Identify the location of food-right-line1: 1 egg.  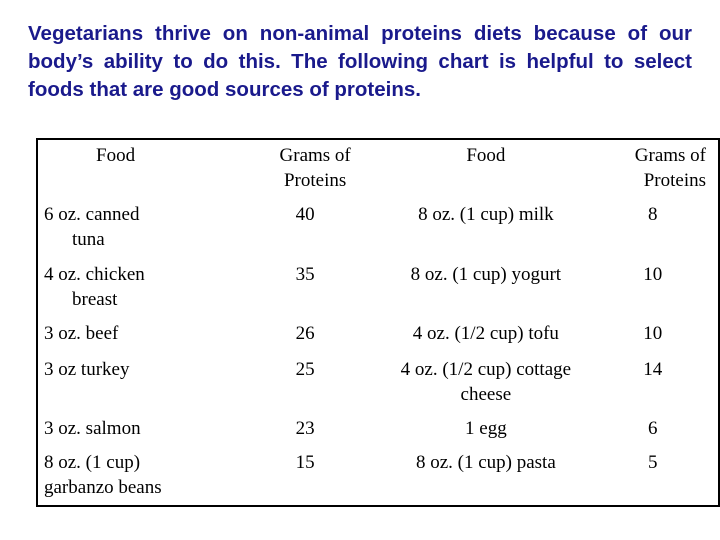
(486, 428).